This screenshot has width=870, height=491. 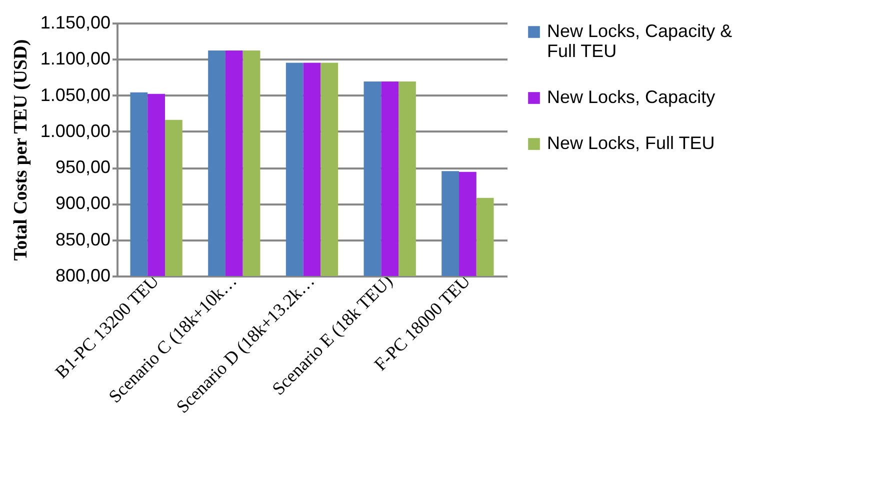 What do you see at coordinates (82, 239) in the screenshot?
I see `y-tick-label: 850,00` at bounding box center [82, 239].